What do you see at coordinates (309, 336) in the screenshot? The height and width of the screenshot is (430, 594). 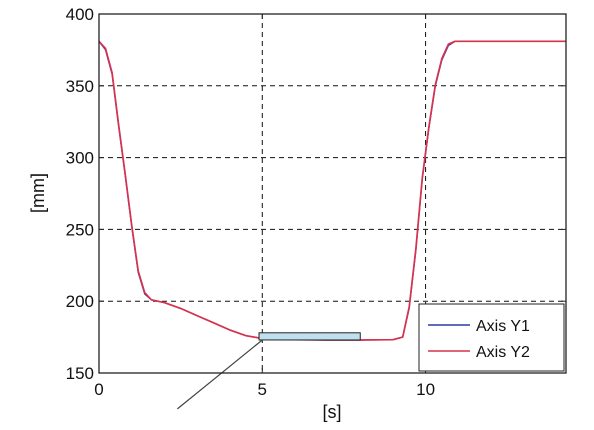 I see `highlight-box` at bounding box center [309, 336].